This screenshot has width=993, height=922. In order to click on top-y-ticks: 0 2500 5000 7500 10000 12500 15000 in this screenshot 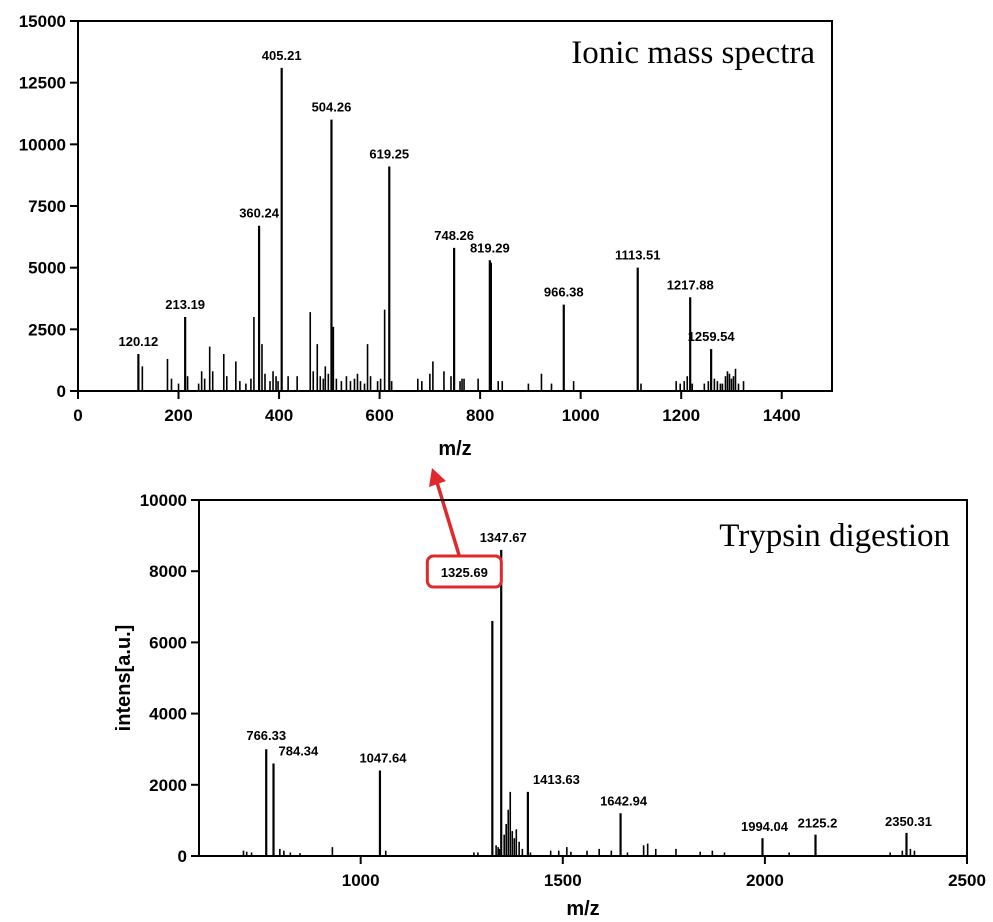, I will do `click(48, 206)`.